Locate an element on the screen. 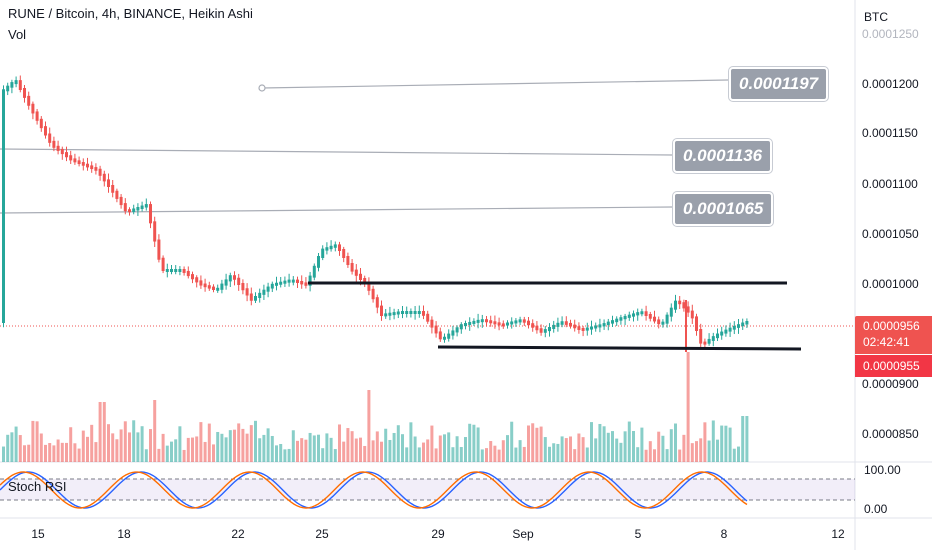  support-line is located at coordinates (619, 348).